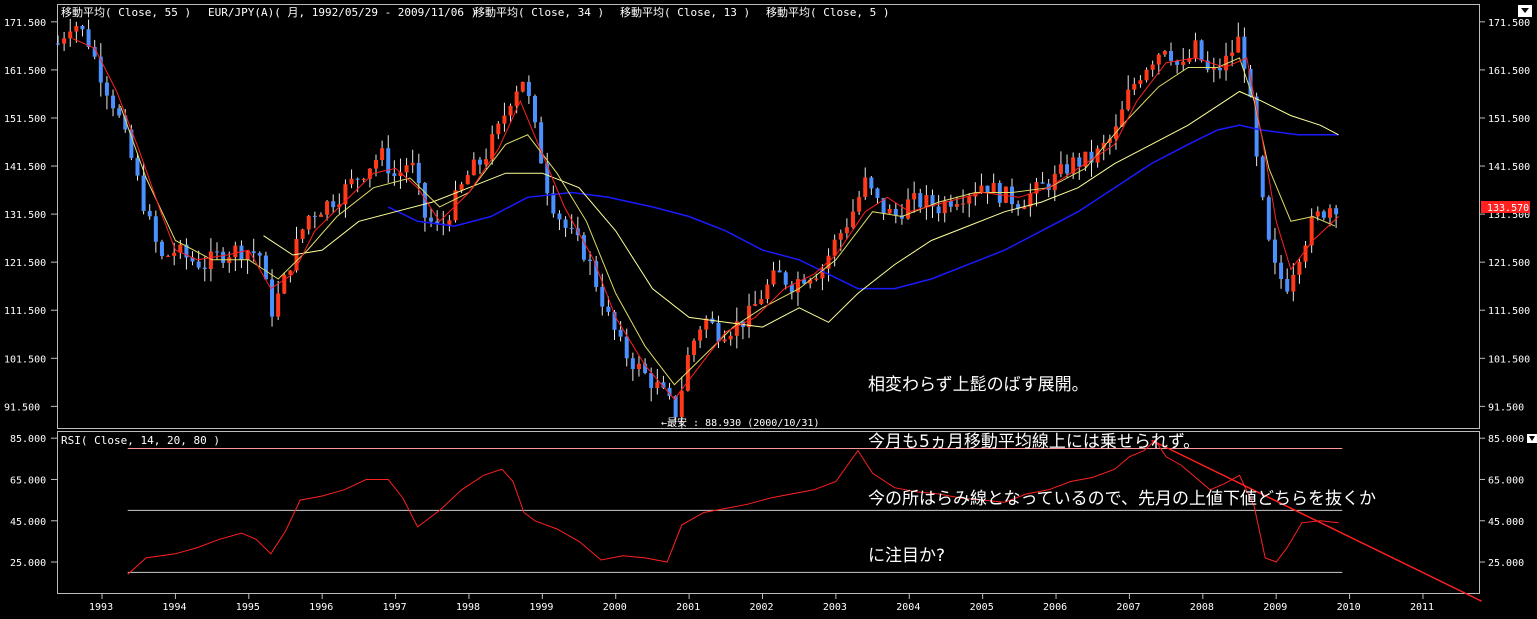  What do you see at coordinates (1509, 215) in the screenshot?
I see `price-ytick-label-right: 131.500` at bounding box center [1509, 215].